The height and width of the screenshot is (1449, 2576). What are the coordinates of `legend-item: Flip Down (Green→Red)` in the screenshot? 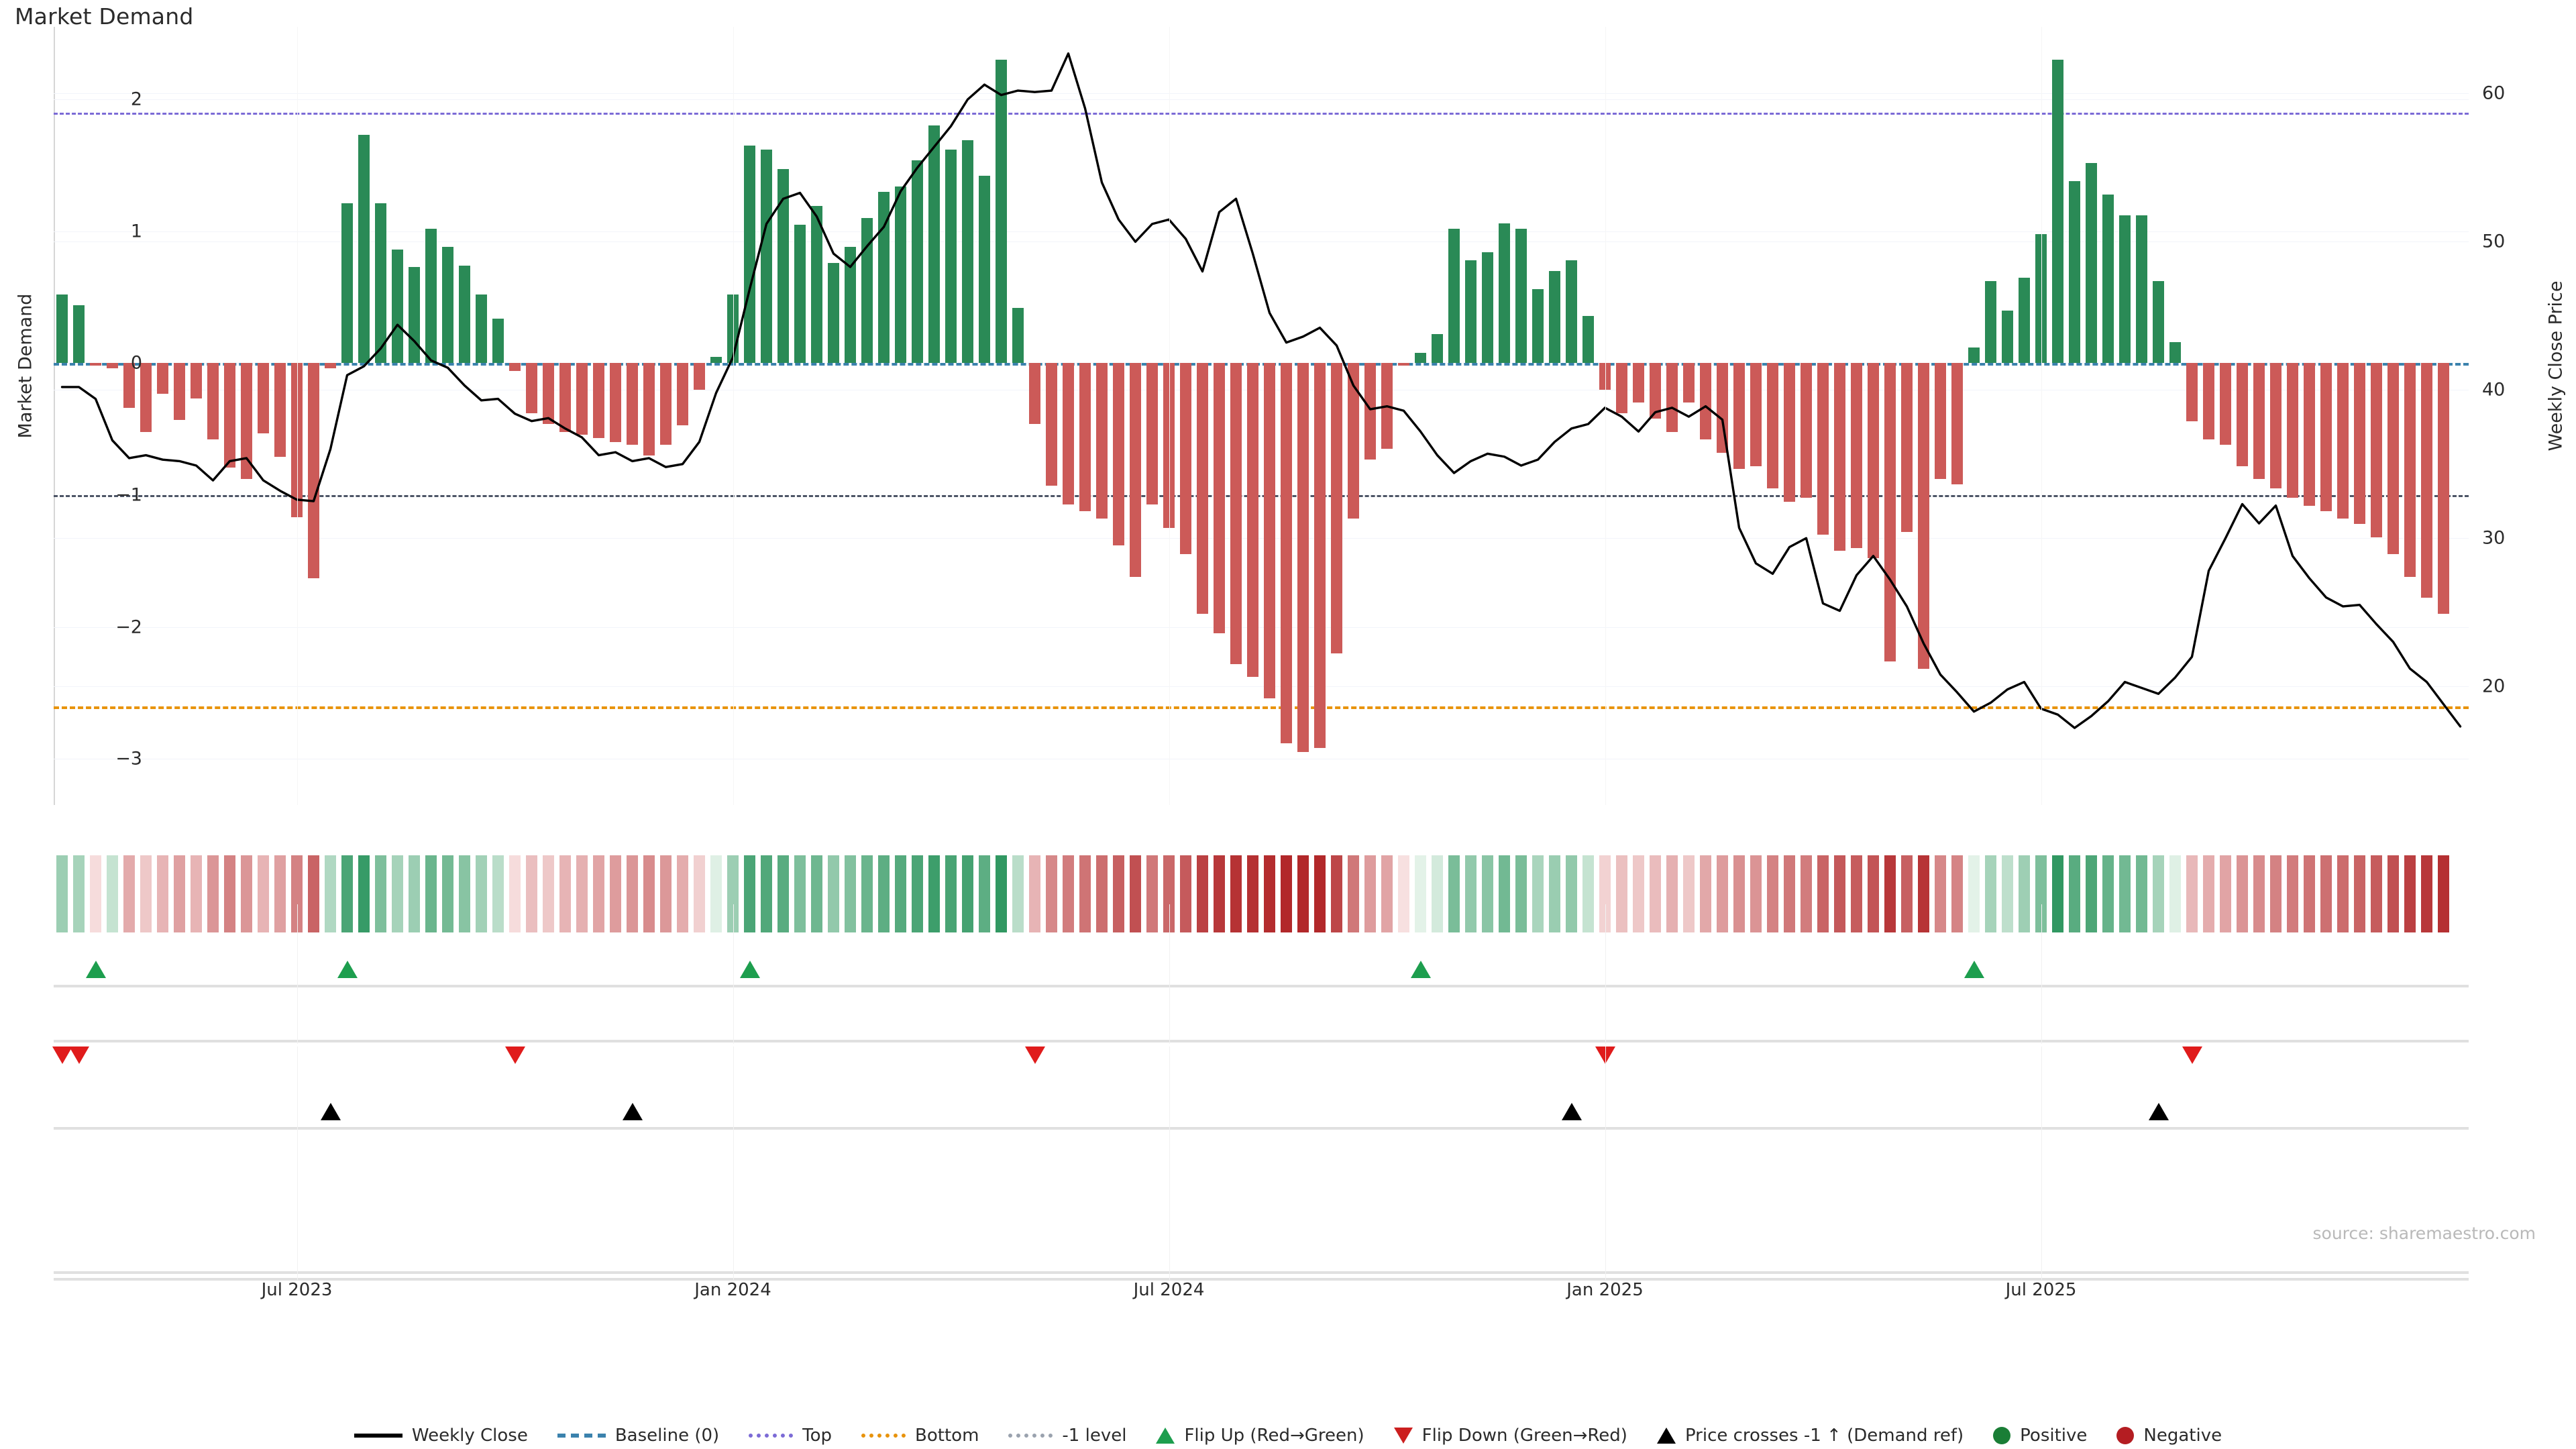 It's located at (1510, 1436).